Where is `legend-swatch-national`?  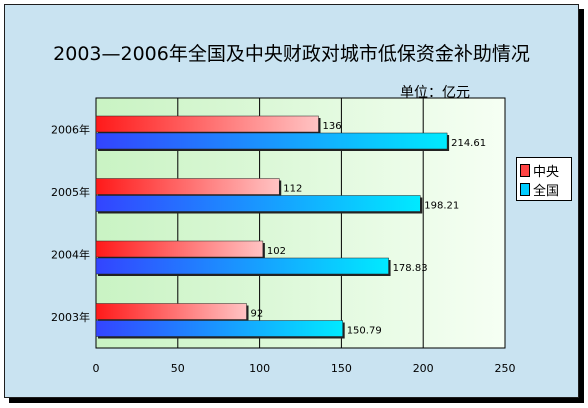
legend-swatch-national is located at coordinates (525, 189).